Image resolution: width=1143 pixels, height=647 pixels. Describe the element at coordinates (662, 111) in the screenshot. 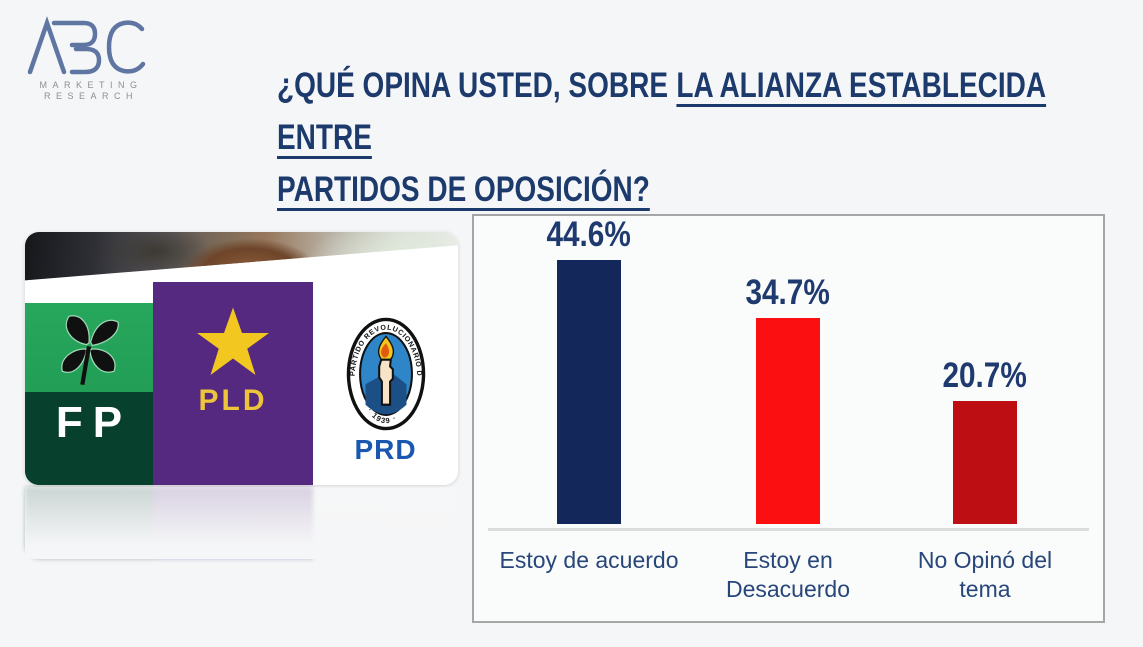

I see `title-part2-underlined: LA ALIANZA ESTABLECIDA ENTRE` at that location.